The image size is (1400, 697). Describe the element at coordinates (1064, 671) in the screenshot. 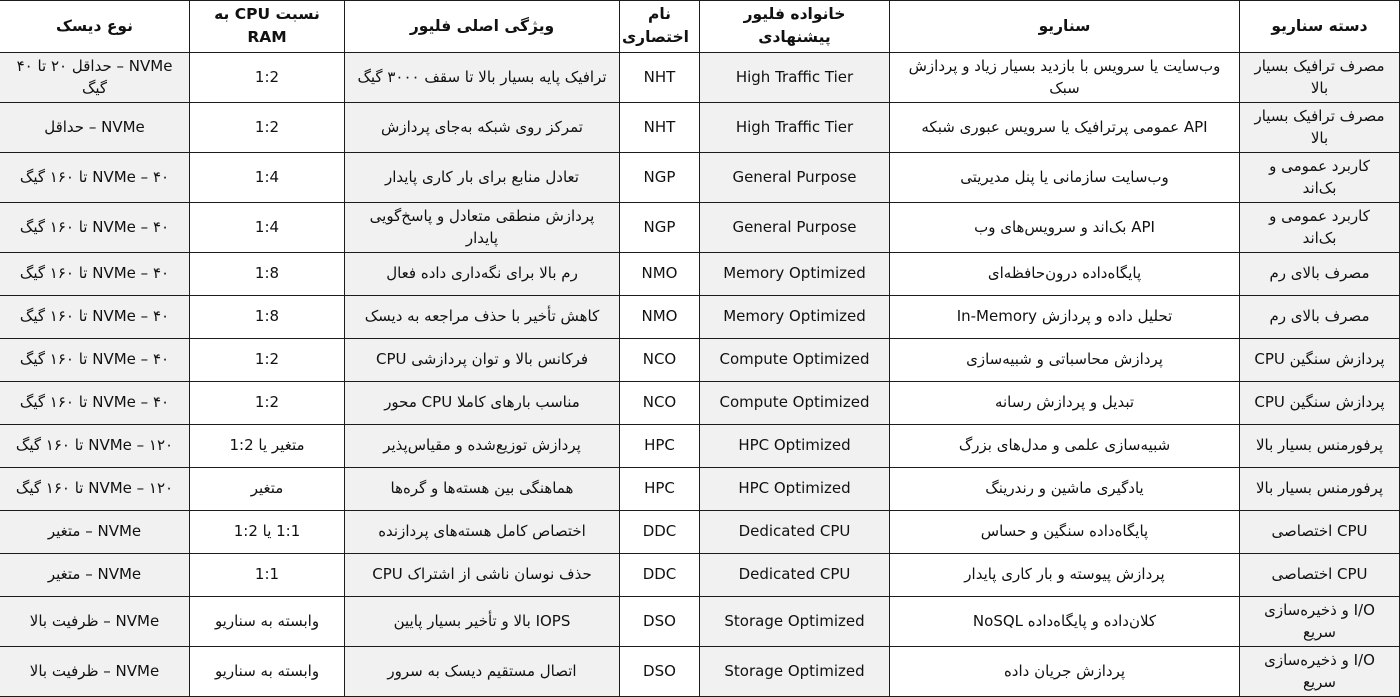

I see `cell-scenario: پردازش جریان داده` at that location.